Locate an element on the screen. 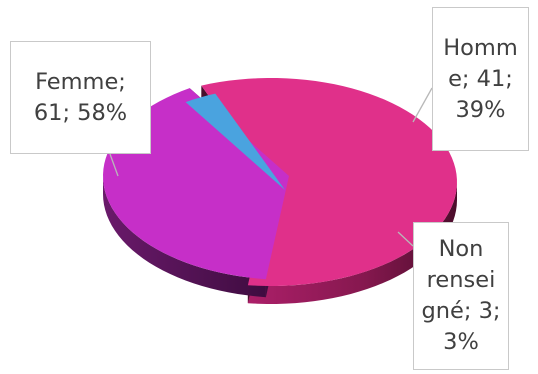 Image resolution: width=538 pixels, height=374 pixels. data-label-non-renseigne-line-1: Non is located at coordinates (461, 249).